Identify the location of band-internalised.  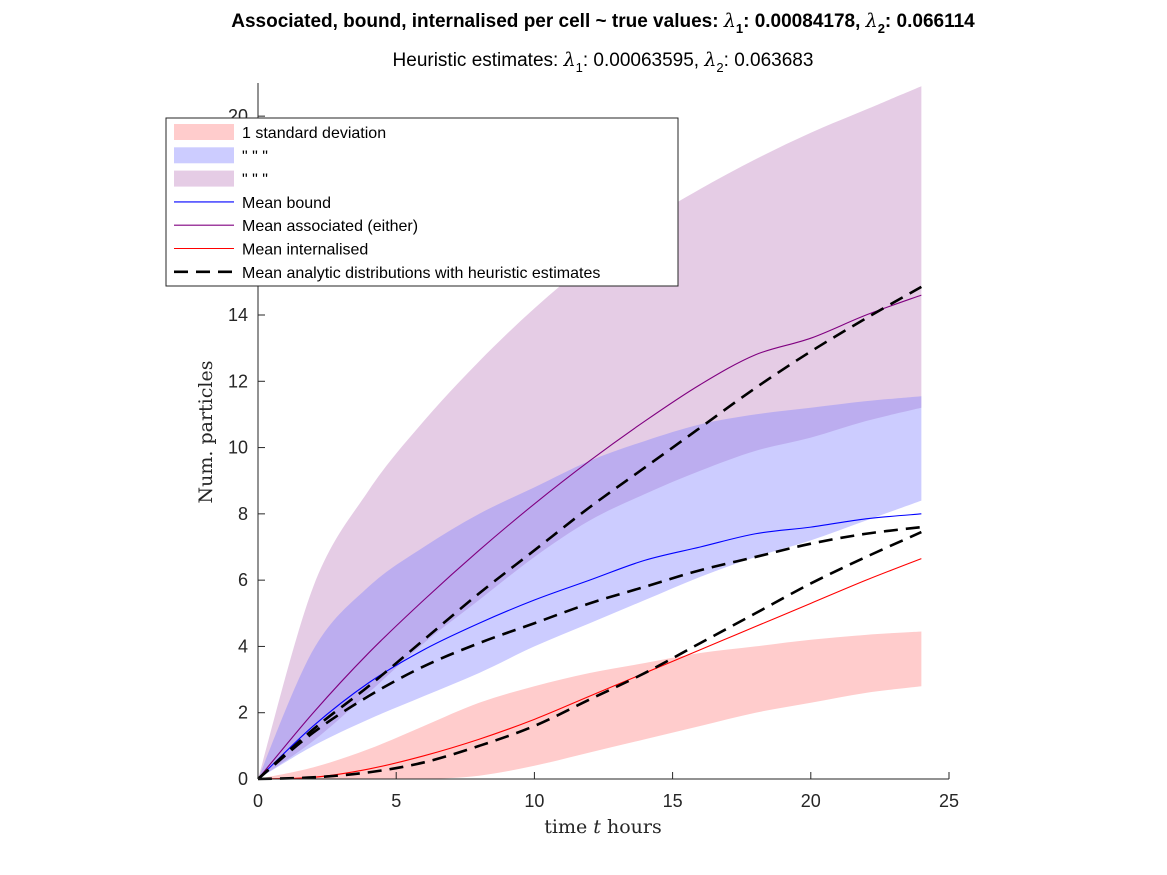
(590, 705).